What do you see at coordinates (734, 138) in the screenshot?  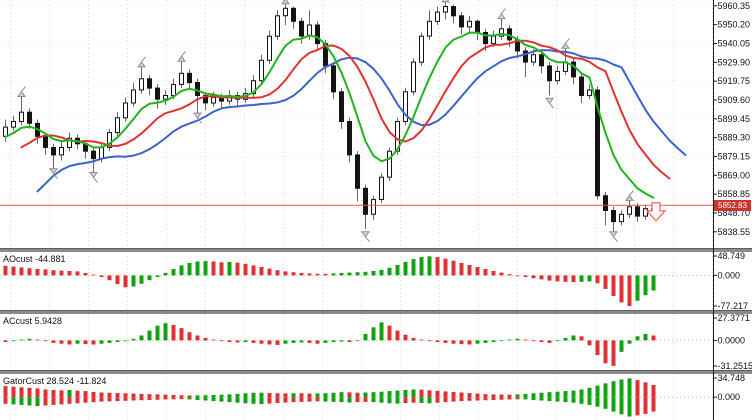 I see `axis-tick-label: 5889.30` at bounding box center [734, 138].